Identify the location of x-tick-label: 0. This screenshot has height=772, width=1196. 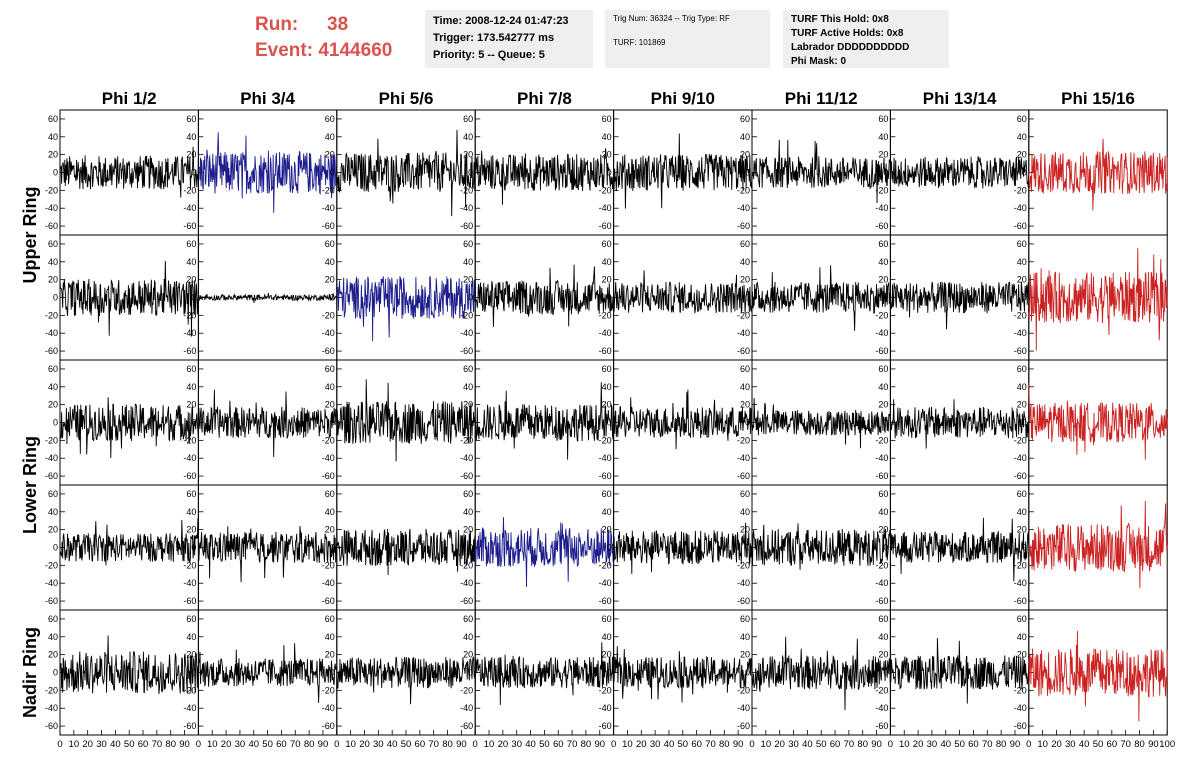
(1028, 744).